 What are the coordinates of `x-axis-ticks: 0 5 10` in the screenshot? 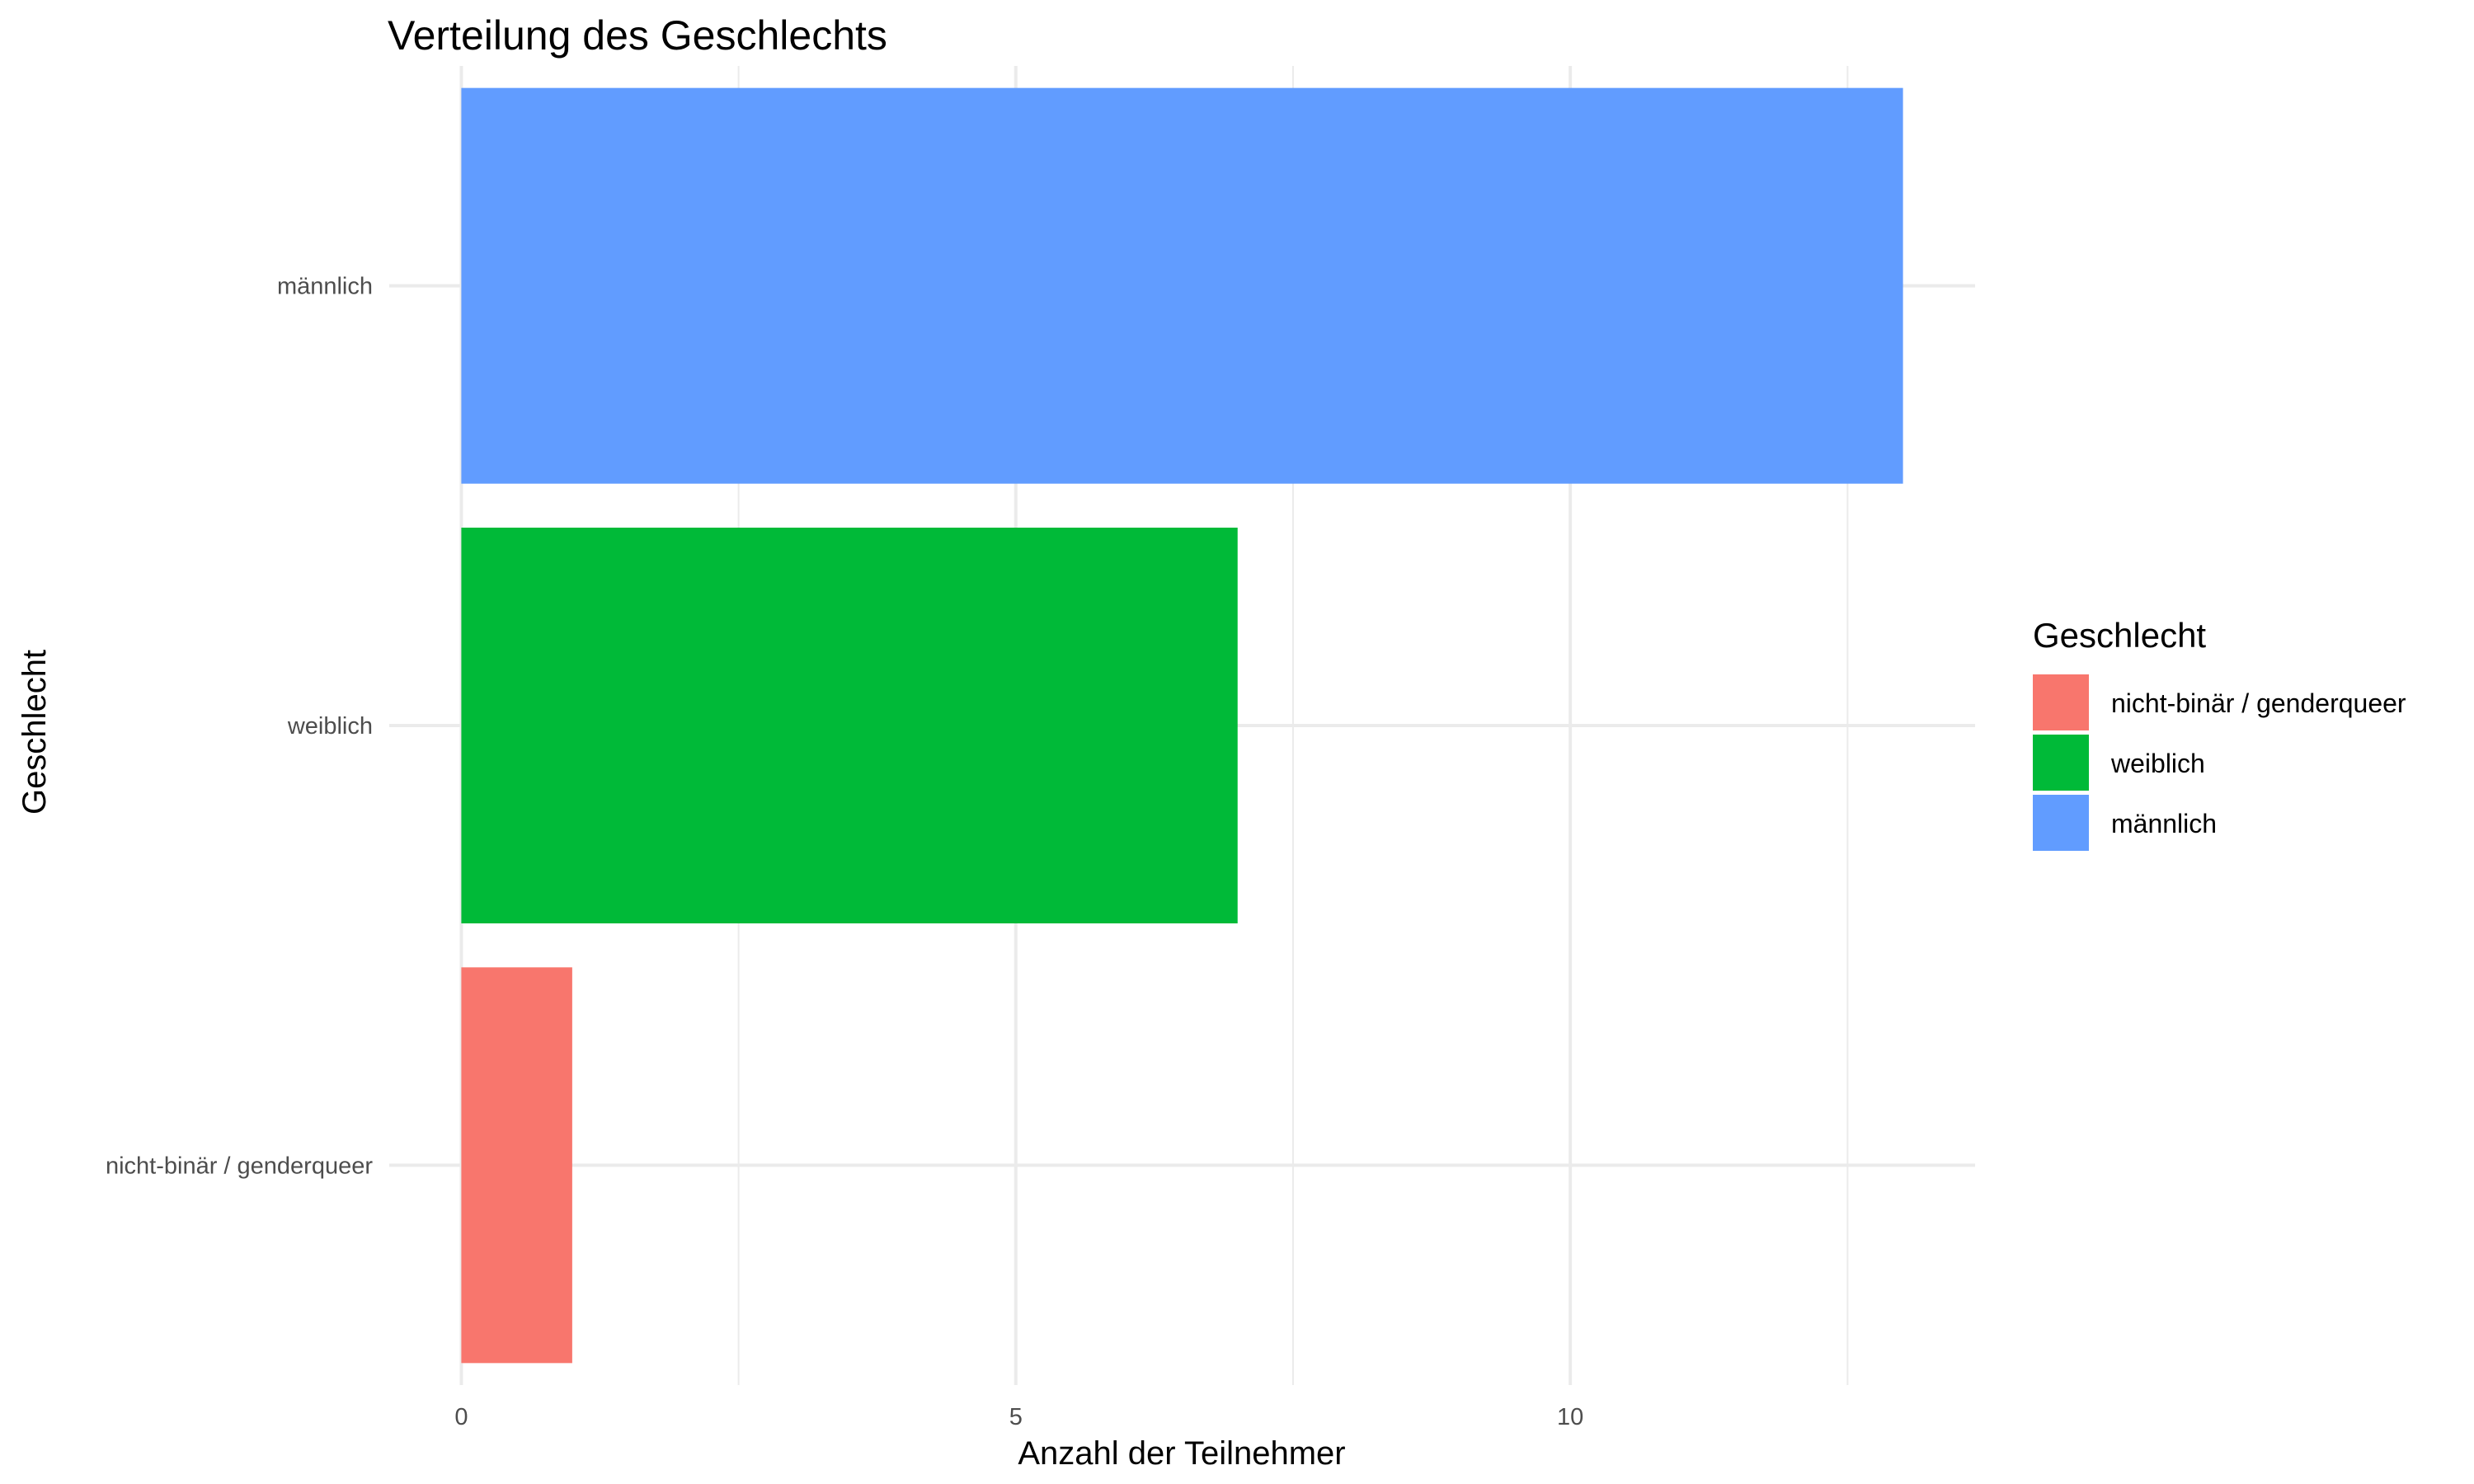 It's located at (1018, 1417).